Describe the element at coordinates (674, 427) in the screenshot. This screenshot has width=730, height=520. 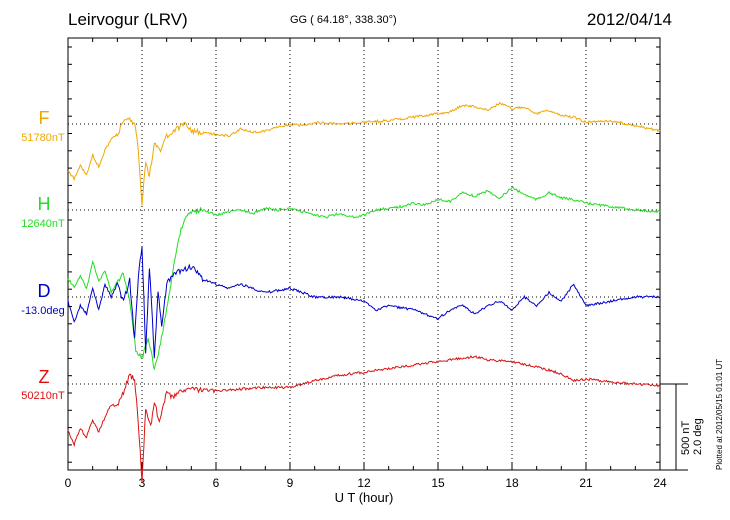
I see `scale-bar` at that location.